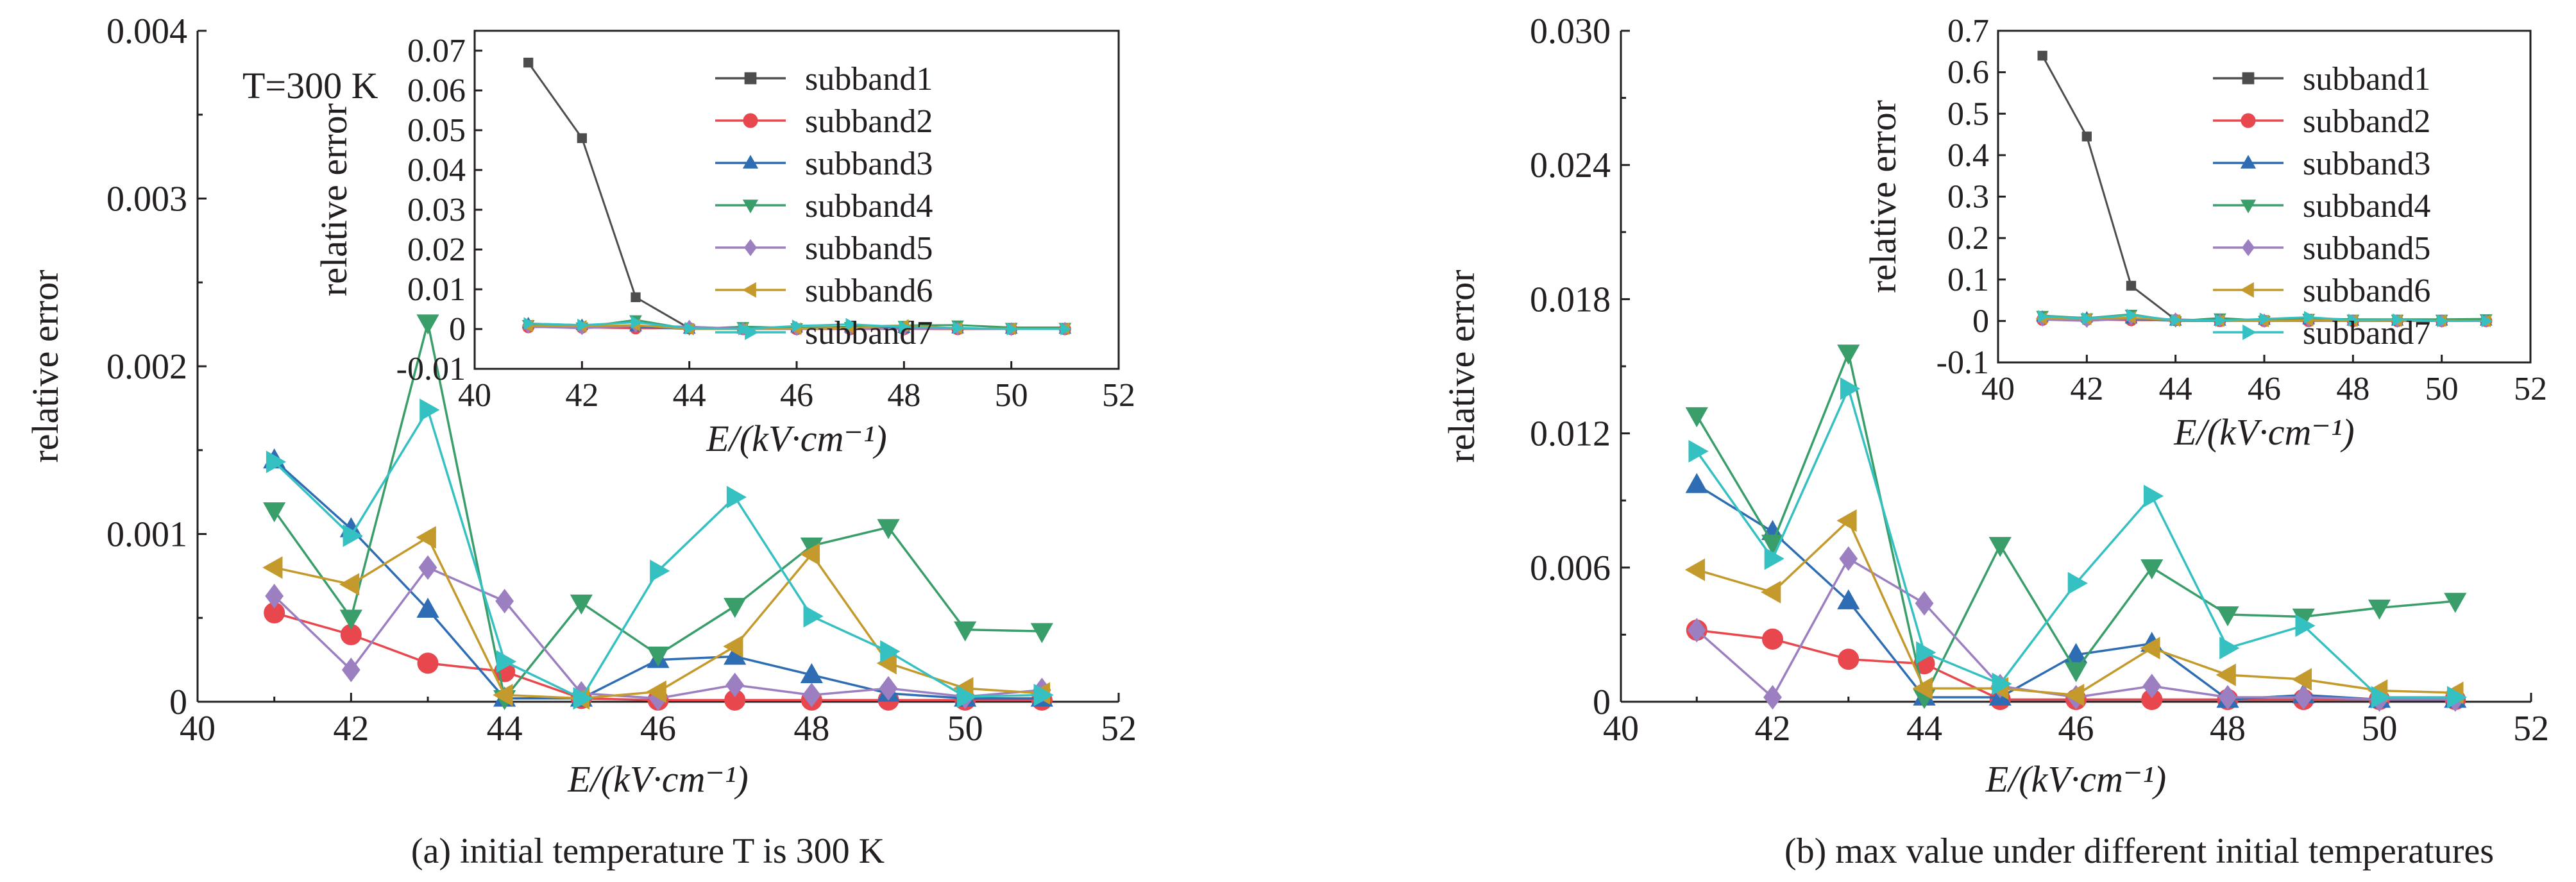 This screenshot has height=882, width=2576. What do you see at coordinates (436, 170) in the screenshot?
I see `inset-y-tick-label: 0.04` at bounding box center [436, 170].